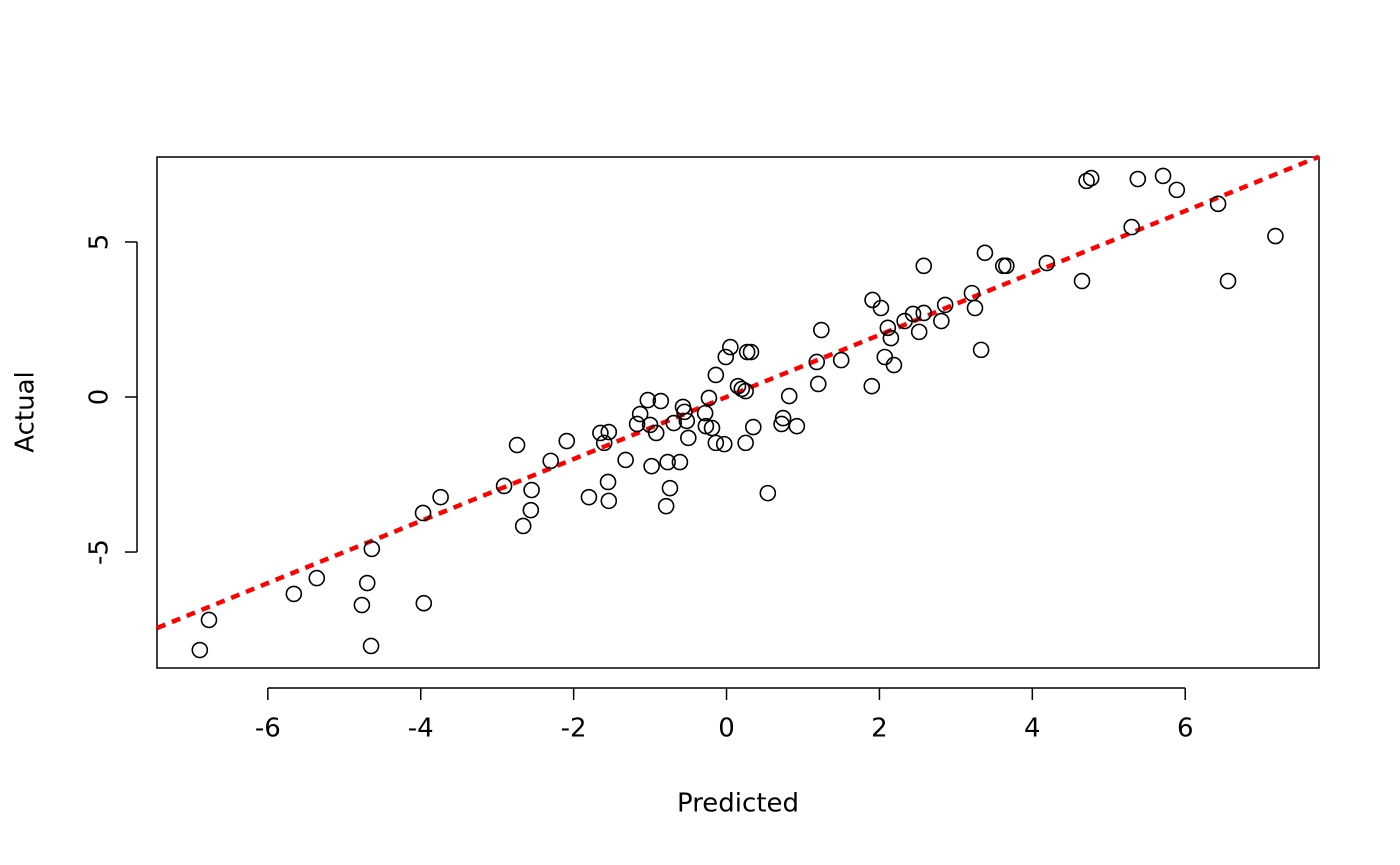 Image resolution: width=1400 pixels, height=865 pixels. What do you see at coordinates (100, 397) in the screenshot?
I see `y-tick-label: 0` at bounding box center [100, 397].